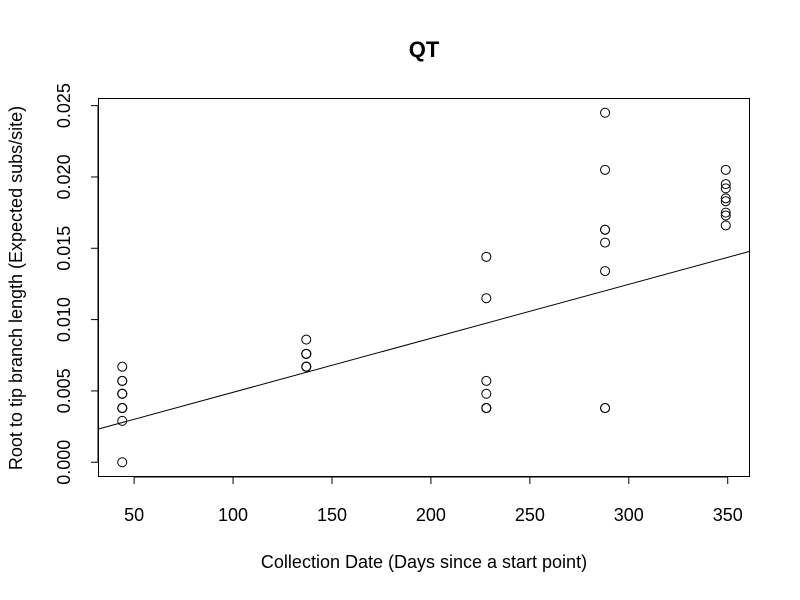  Describe the element at coordinates (431, 515) in the screenshot. I see `x-tick-label: 200` at that location.